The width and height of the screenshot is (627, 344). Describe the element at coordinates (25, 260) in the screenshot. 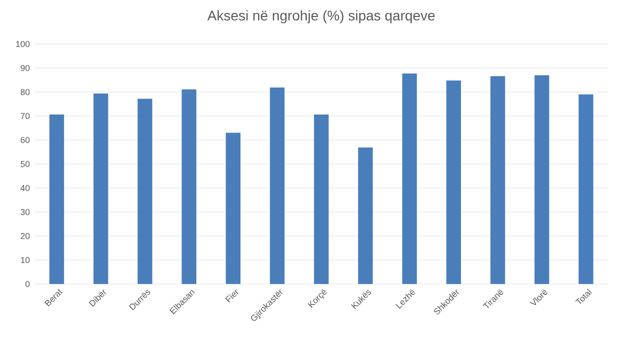

I see `y-tick-label: 10` at that location.